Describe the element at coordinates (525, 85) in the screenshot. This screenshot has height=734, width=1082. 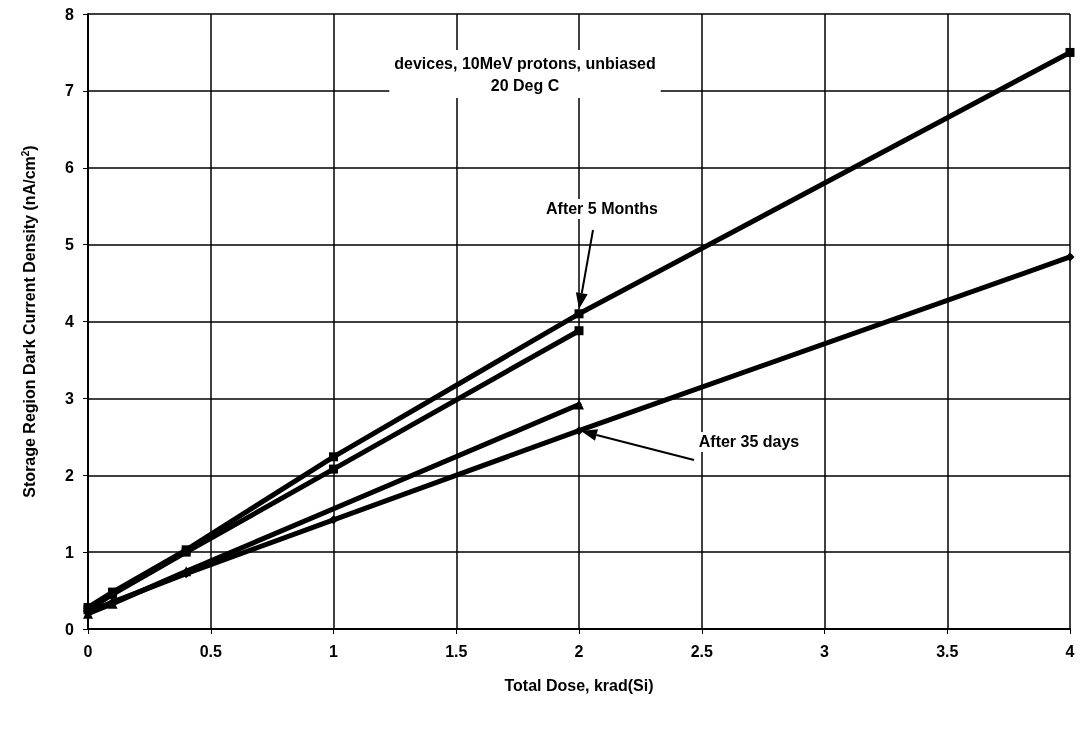
I see `text: 20 Deg C` at that location.